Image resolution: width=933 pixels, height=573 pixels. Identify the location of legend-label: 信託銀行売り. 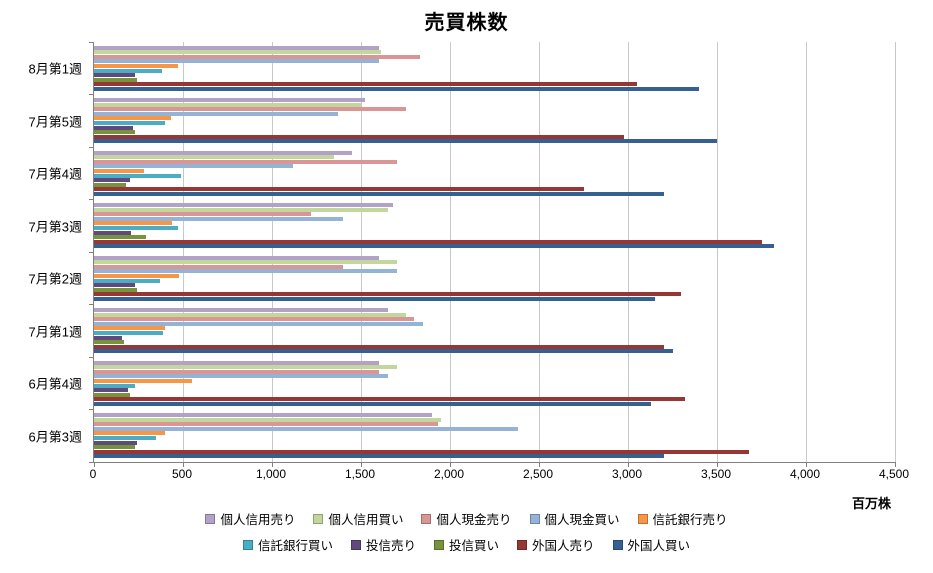
(690, 520).